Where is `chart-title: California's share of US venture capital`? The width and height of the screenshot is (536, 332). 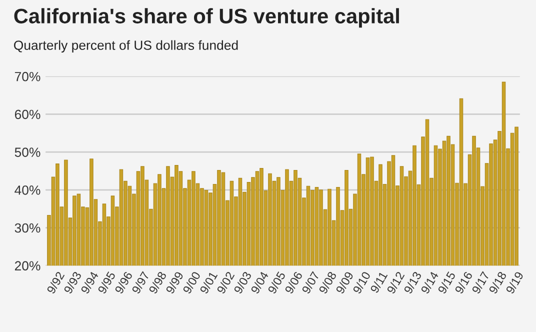
chart-title: California's share of US venture capital is located at coordinates (206, 18).